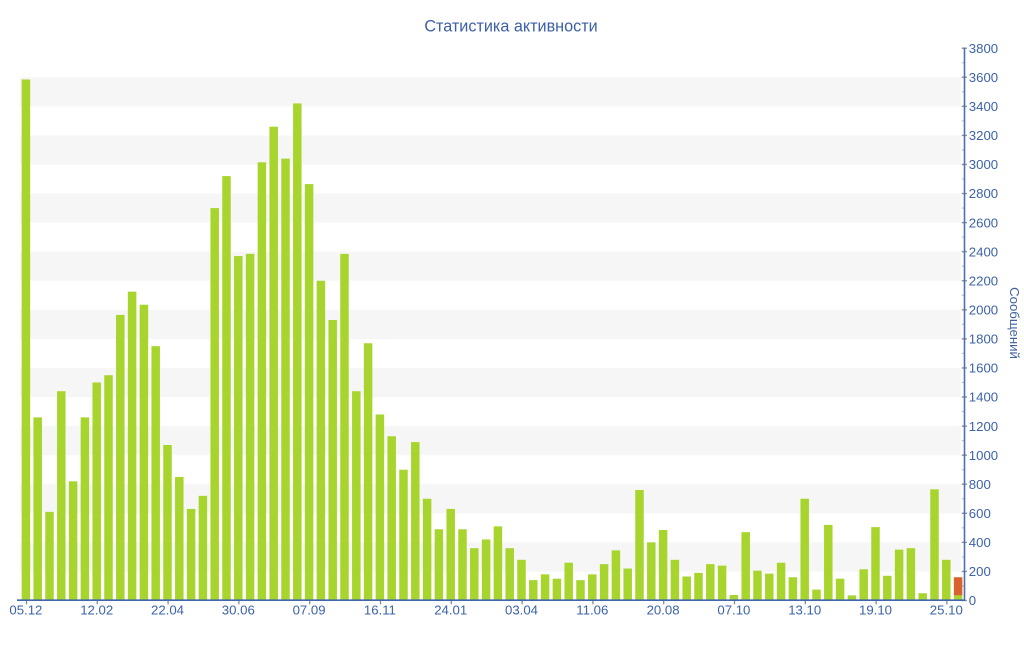 The width and height of the screenshot is (1024, 645). What do you see at coordinates (980, 542) in the screenshot?
I see `svg-text: 400` at bounding box center [980, 542].